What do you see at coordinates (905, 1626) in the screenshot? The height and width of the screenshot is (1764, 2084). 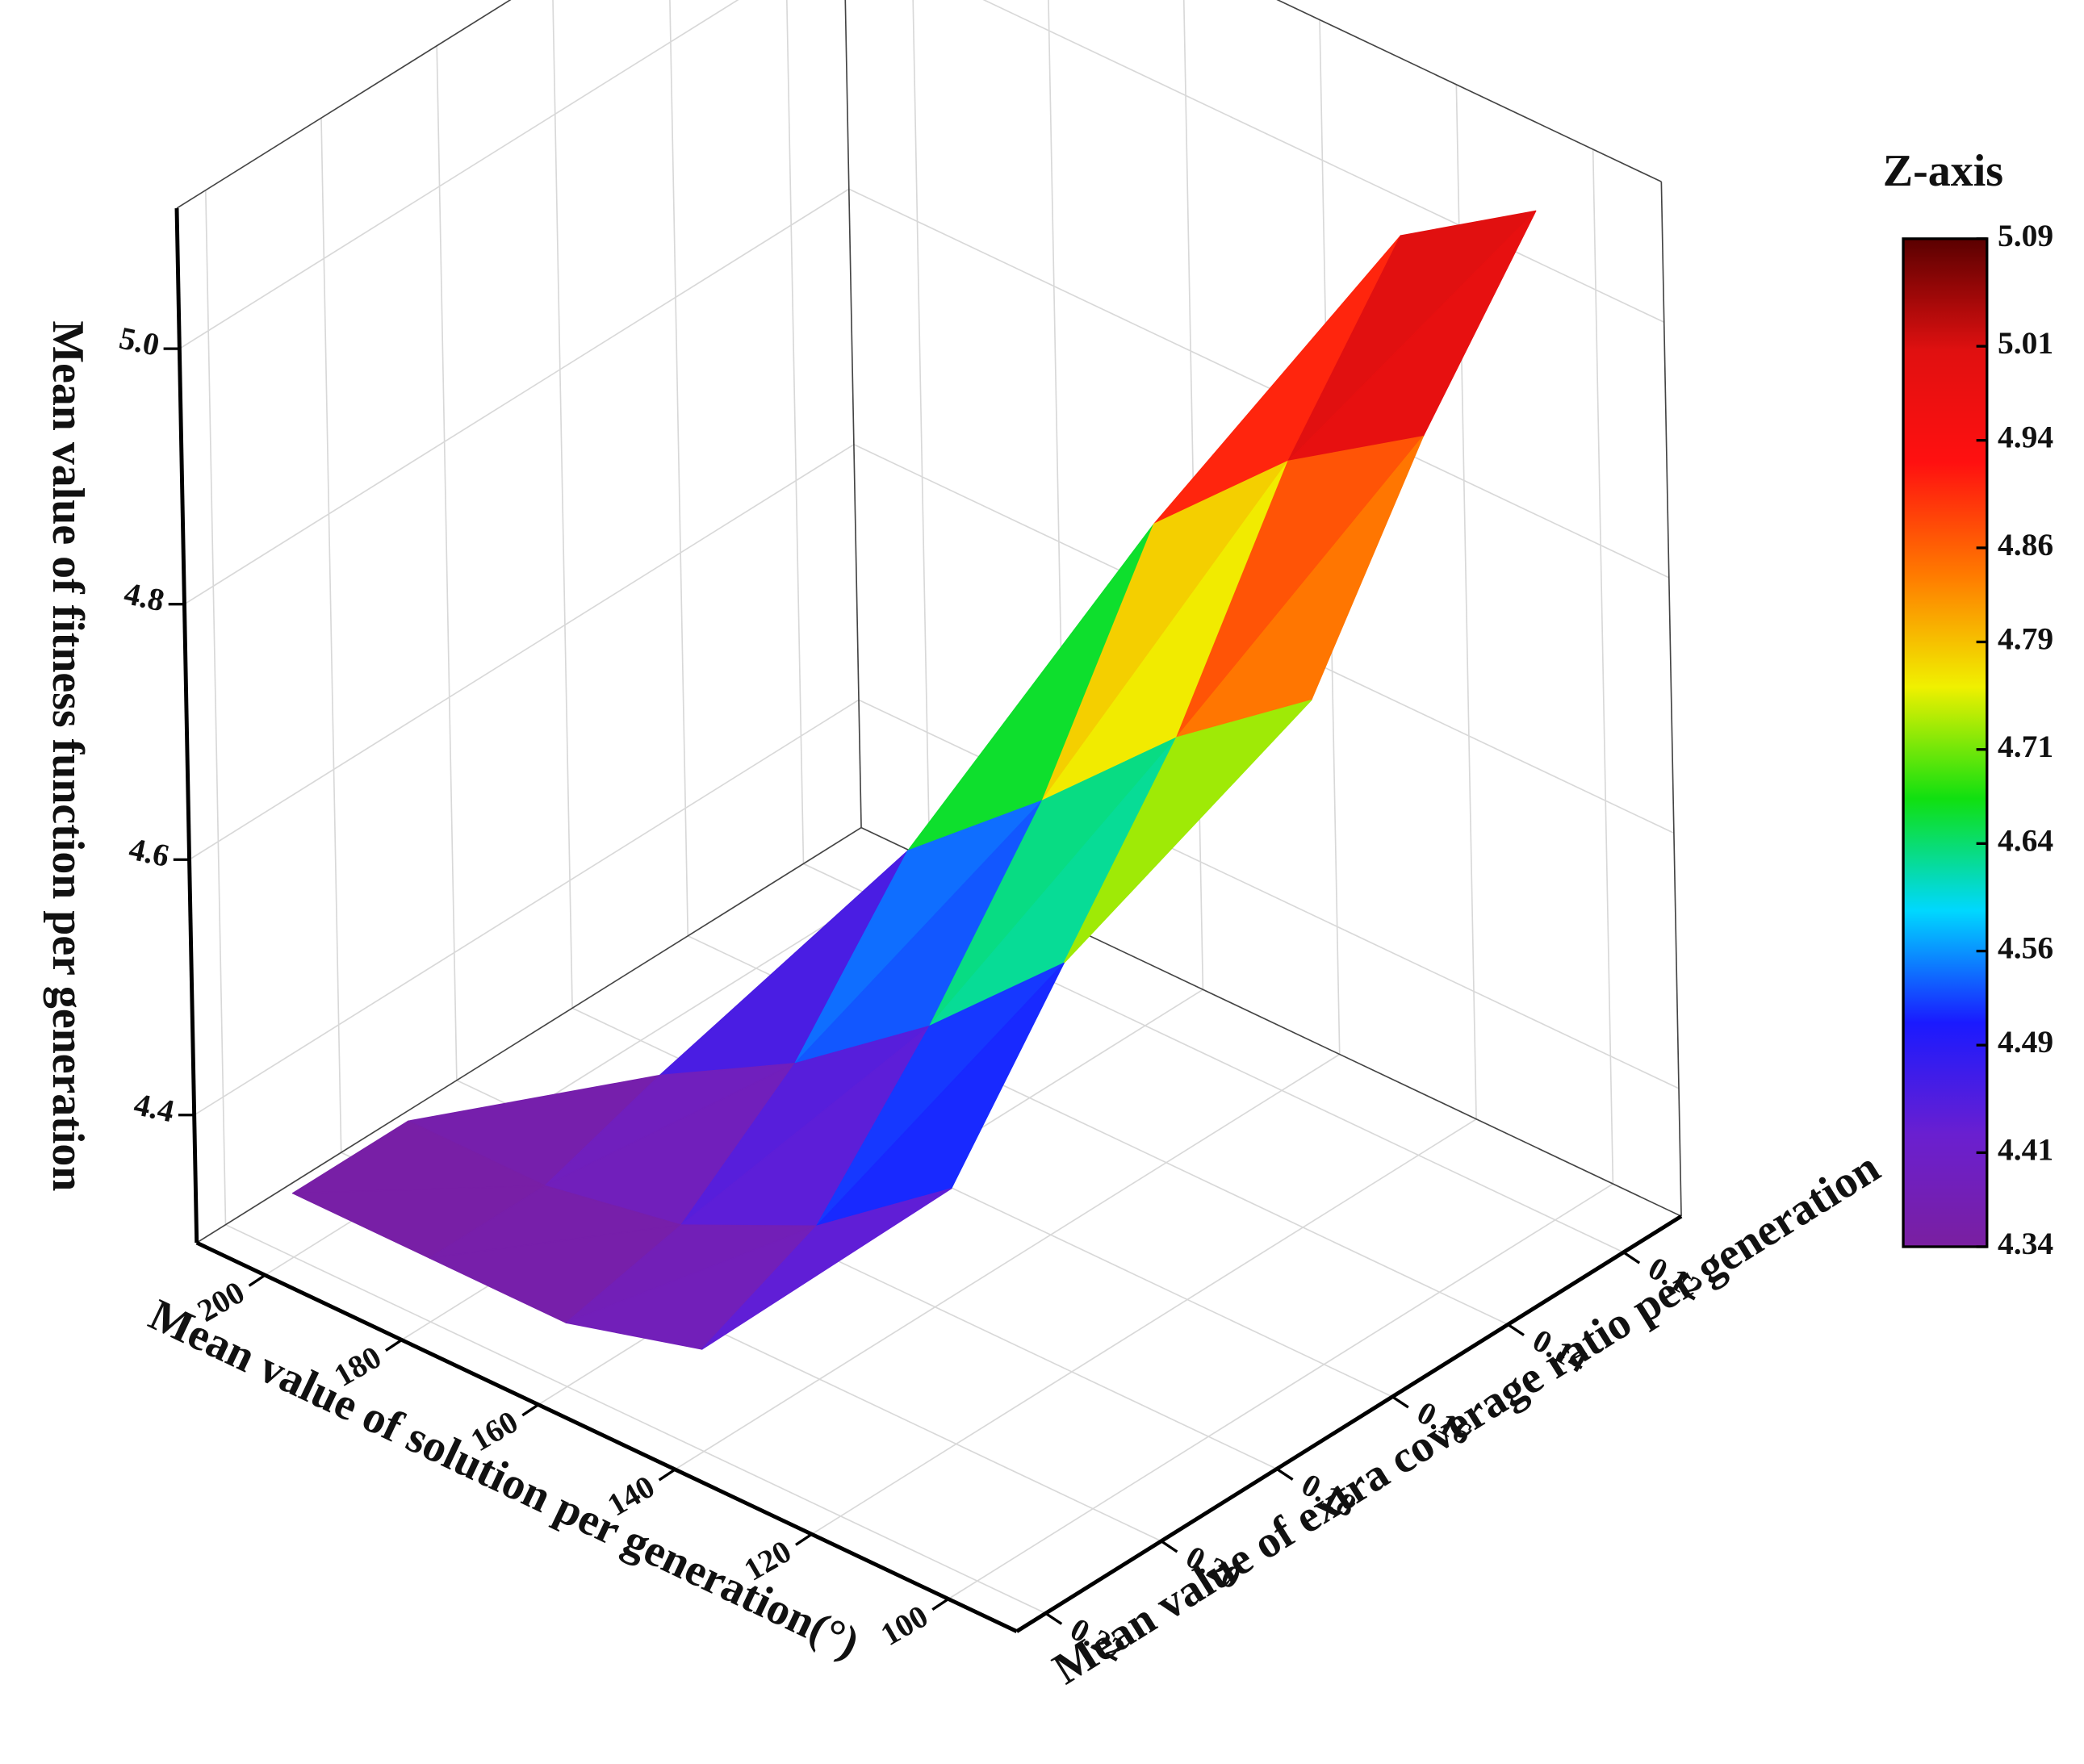 I see `x-tick-label: 100` at bounding box center [905, 1626].